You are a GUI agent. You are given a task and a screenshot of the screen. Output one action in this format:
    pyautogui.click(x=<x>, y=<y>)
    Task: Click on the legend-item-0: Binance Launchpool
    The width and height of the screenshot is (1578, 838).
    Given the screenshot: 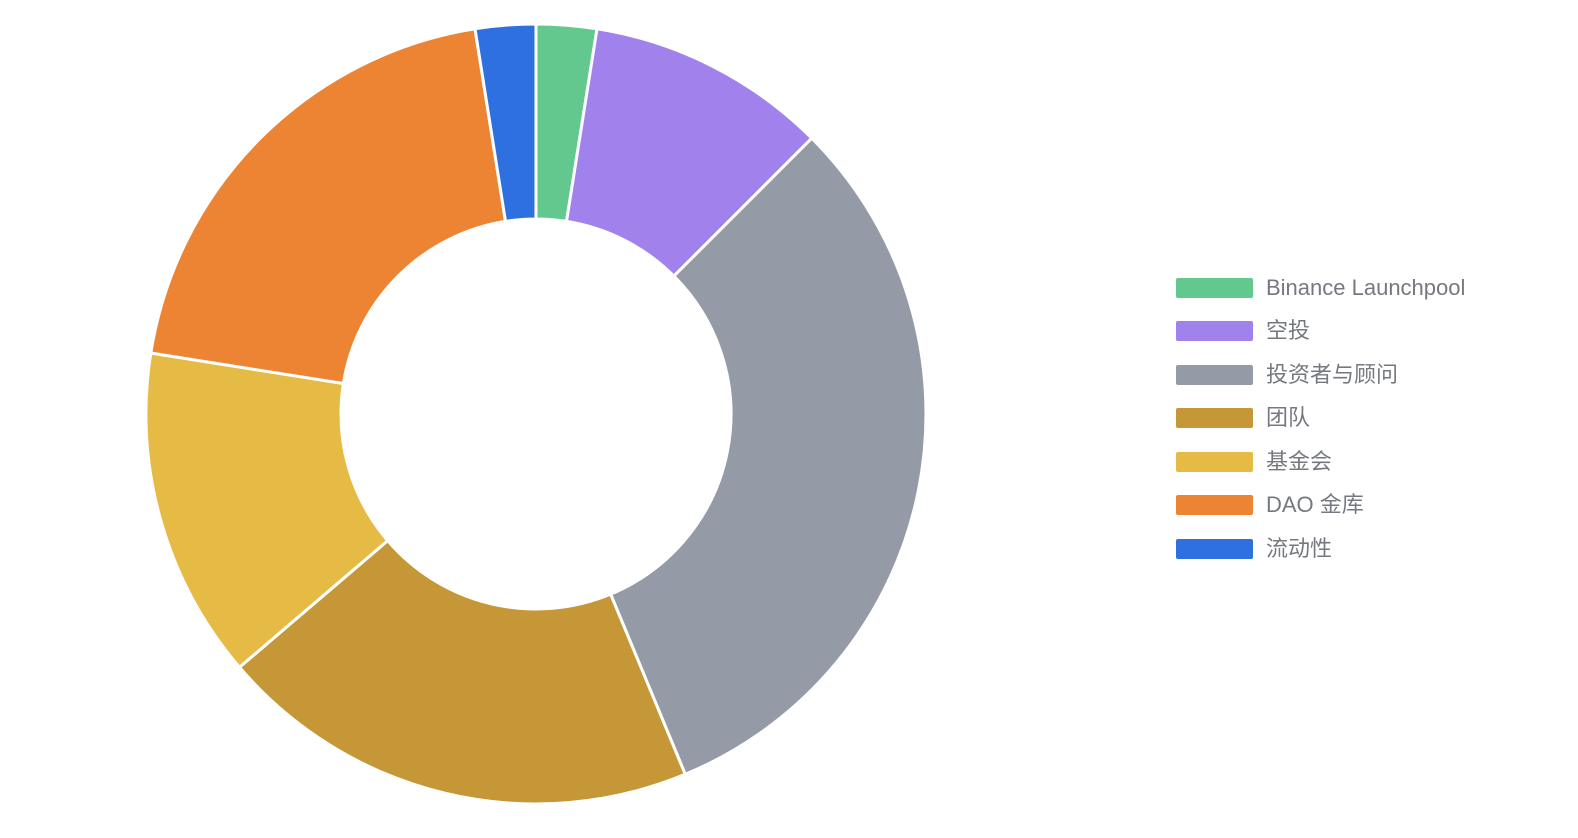 What is the action you would take?
    pyautogui.click(x=1320, y=288)
    